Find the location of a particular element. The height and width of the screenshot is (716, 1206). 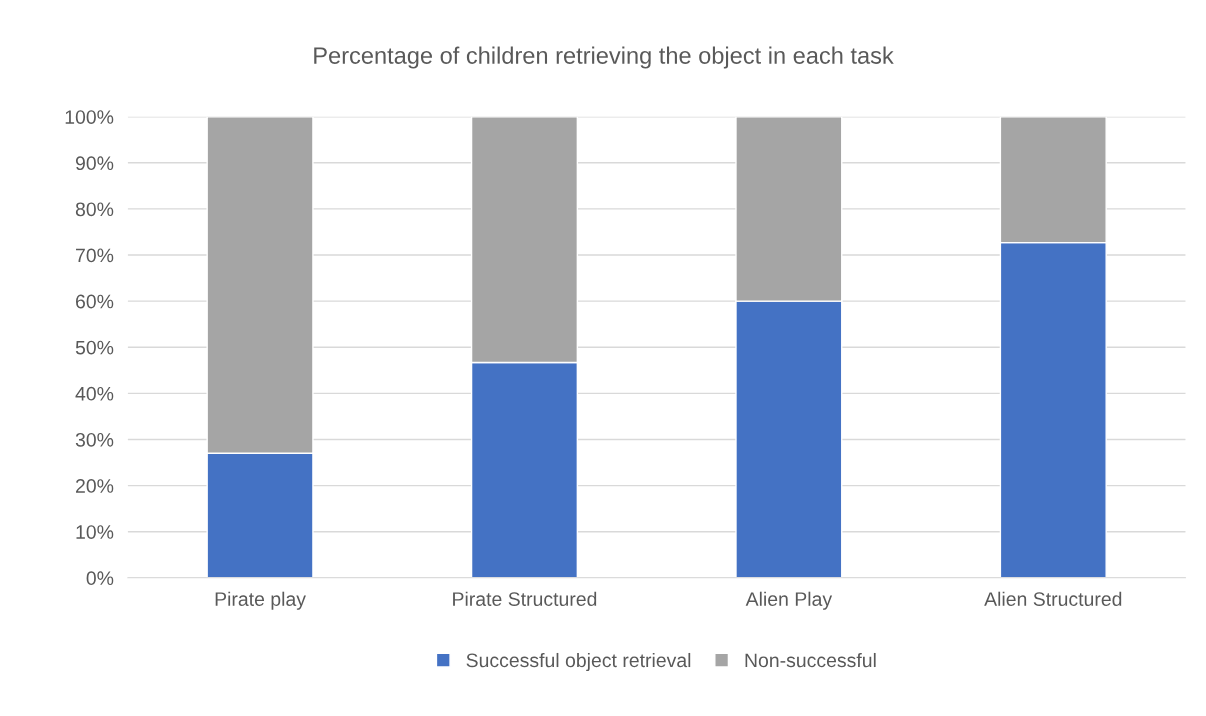

y-tick-label: 30% is located at coordinates (94, 439).